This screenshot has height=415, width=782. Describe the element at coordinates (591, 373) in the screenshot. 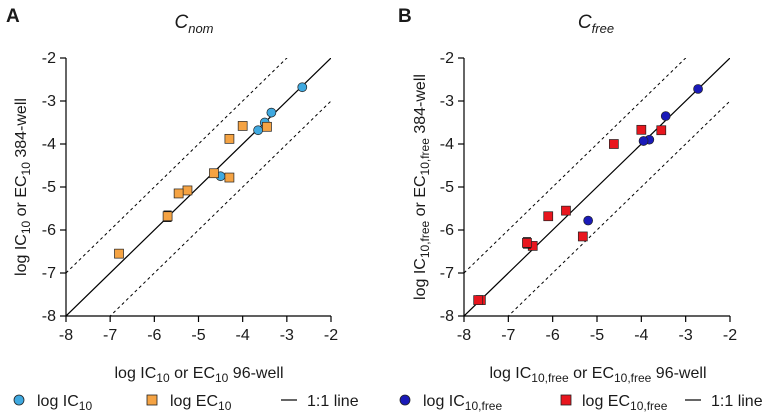

I see `panel-b-xlabel-part-3: or EC` at that location.